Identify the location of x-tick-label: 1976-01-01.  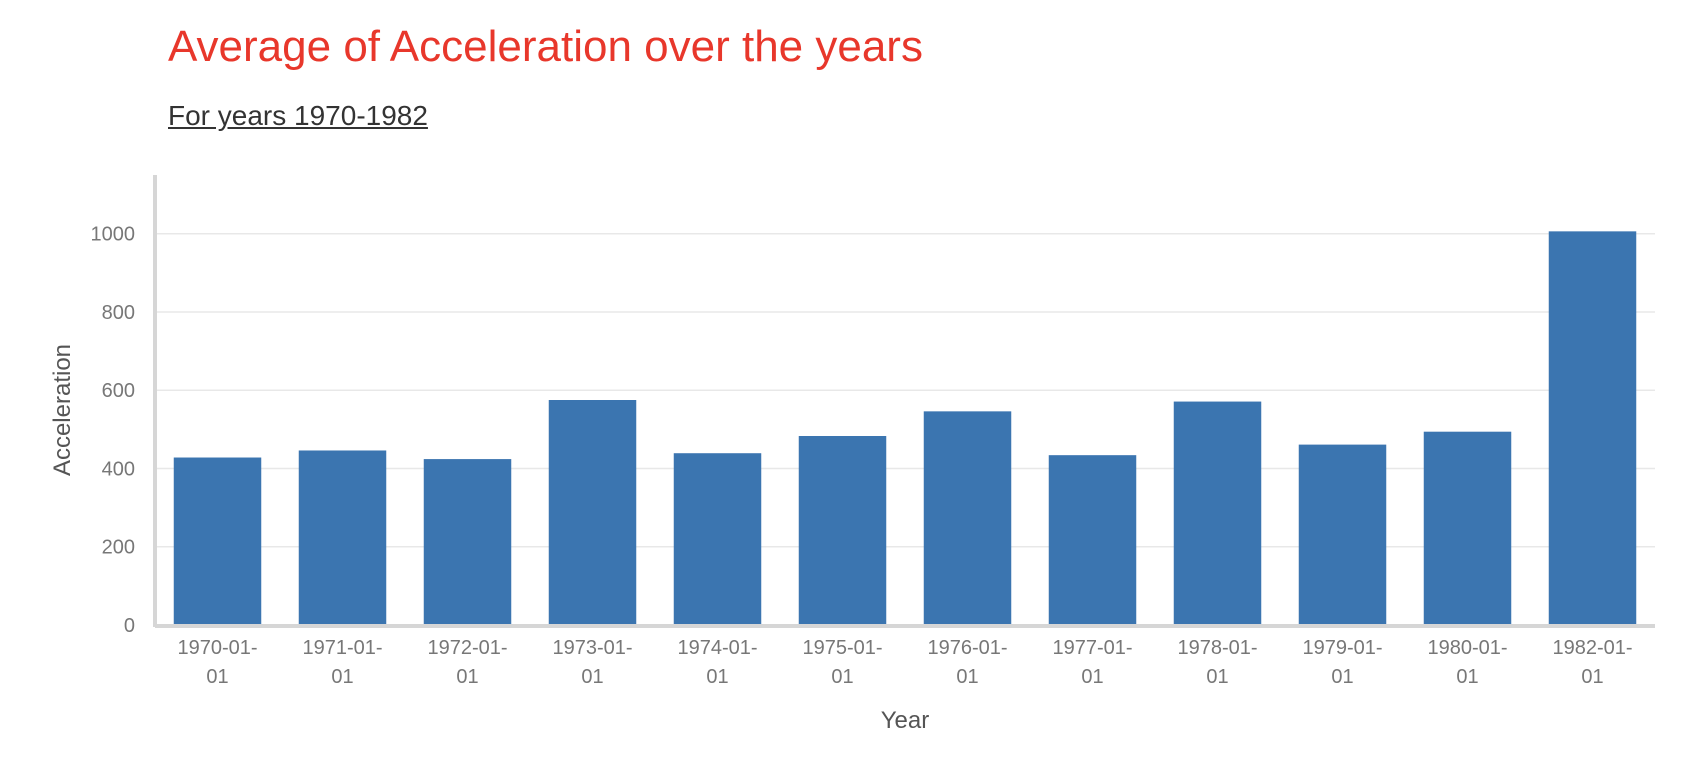
(967, 662).